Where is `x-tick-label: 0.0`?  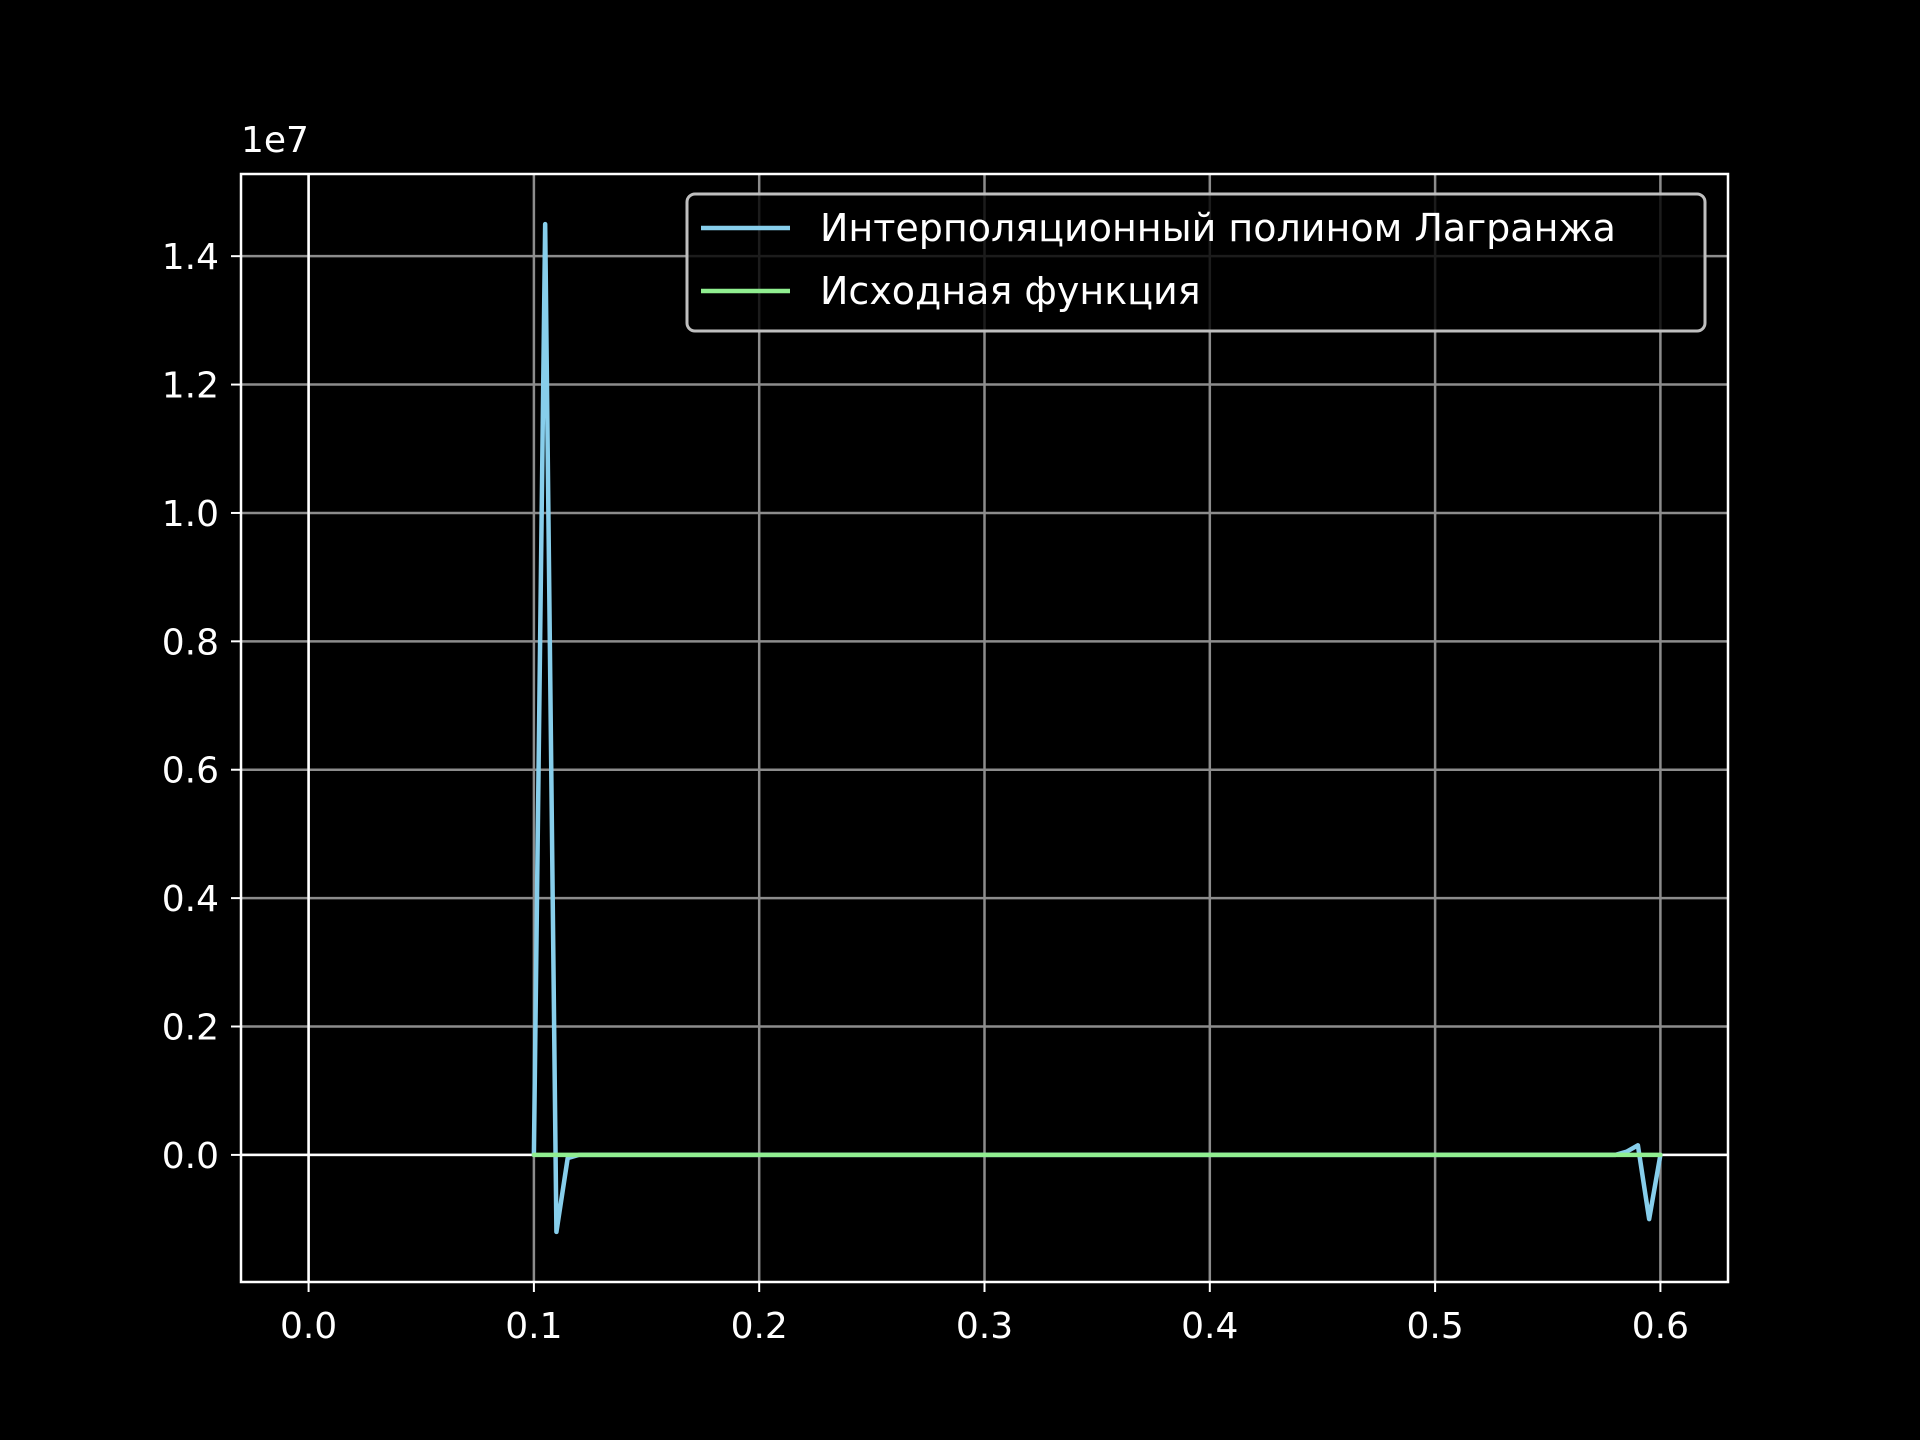
x-tick-label: 0.0 is located at coordinates (308, 1326).